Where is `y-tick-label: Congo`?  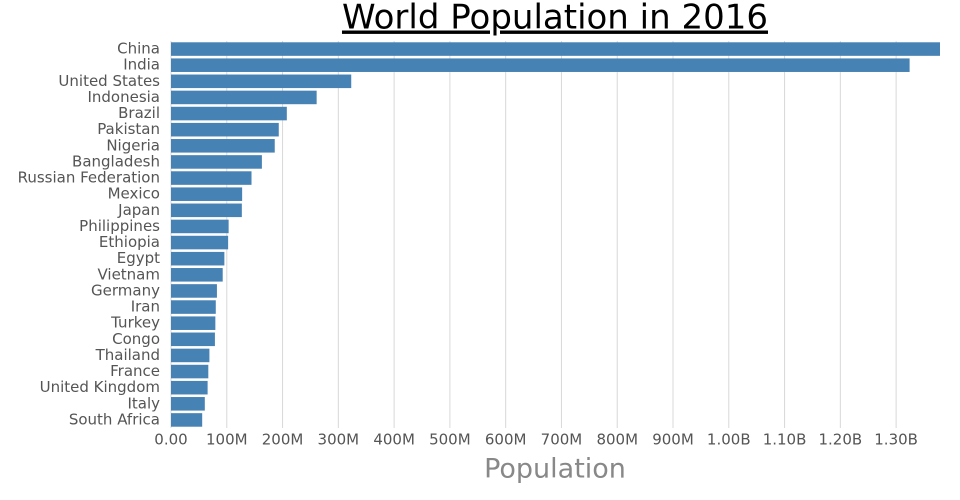 y-tick-label: Congo is located at coordinates (136, 339).